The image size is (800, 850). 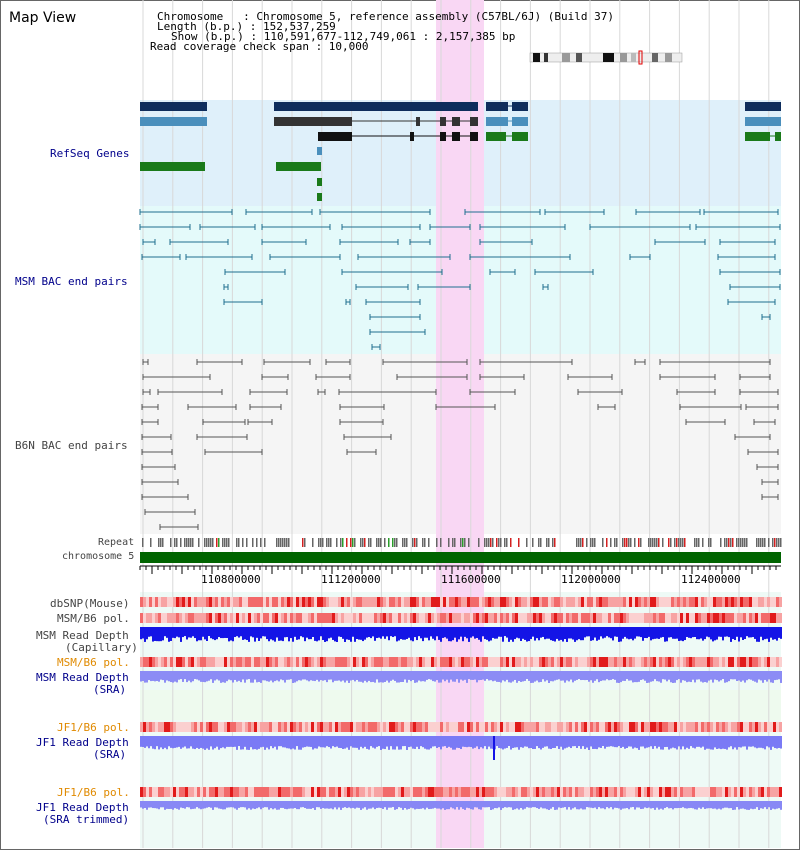 What do you see at coordinates (93, 727) in the screenshot?
I see `track-label-jf1-b6-pol-1: JF1/B6 pol.` at bounding box center [93, 727].